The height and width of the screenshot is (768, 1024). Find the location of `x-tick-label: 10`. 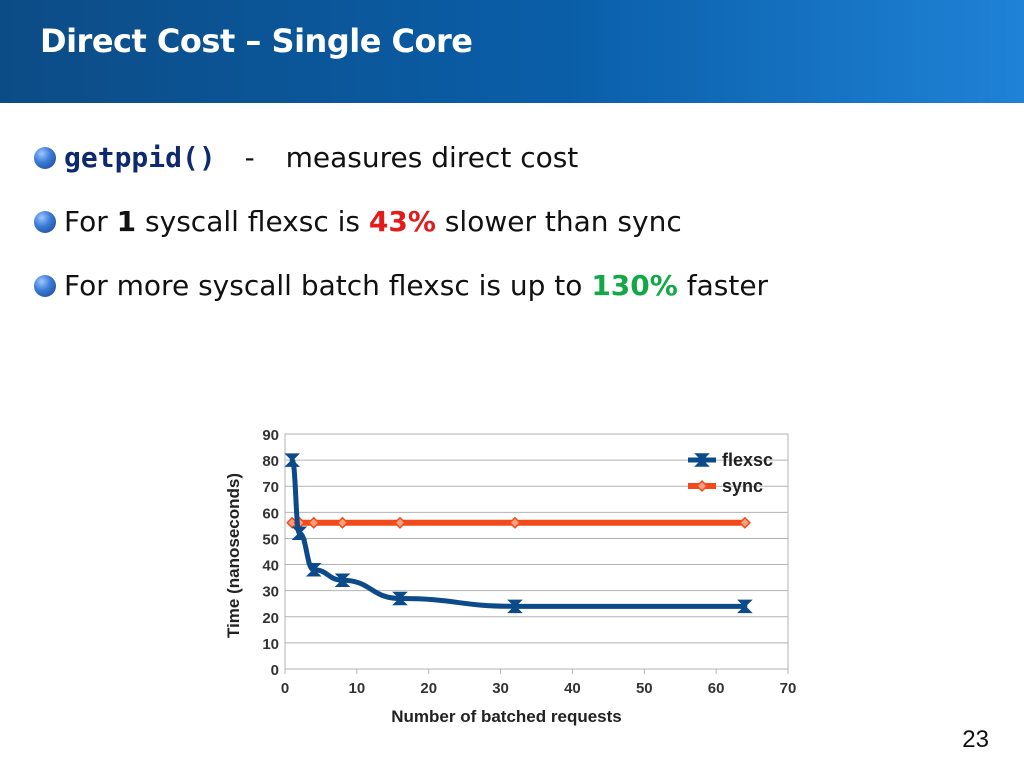

x-tick-label: 10 is located at coordinates (357, 688).